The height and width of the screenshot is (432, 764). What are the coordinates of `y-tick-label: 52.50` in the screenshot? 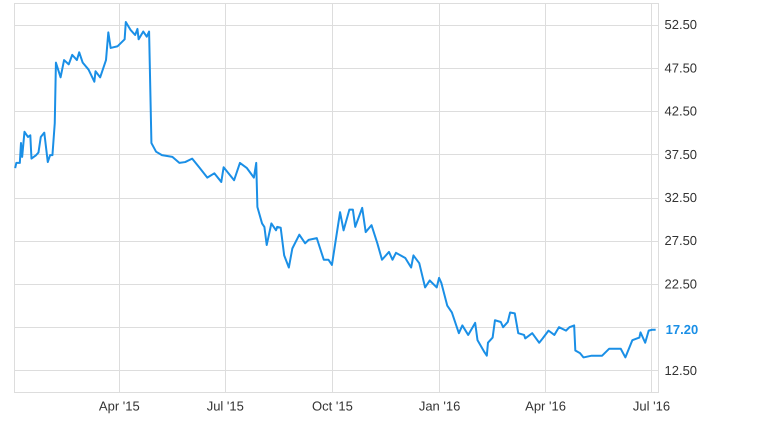 It's located at (681, 24).